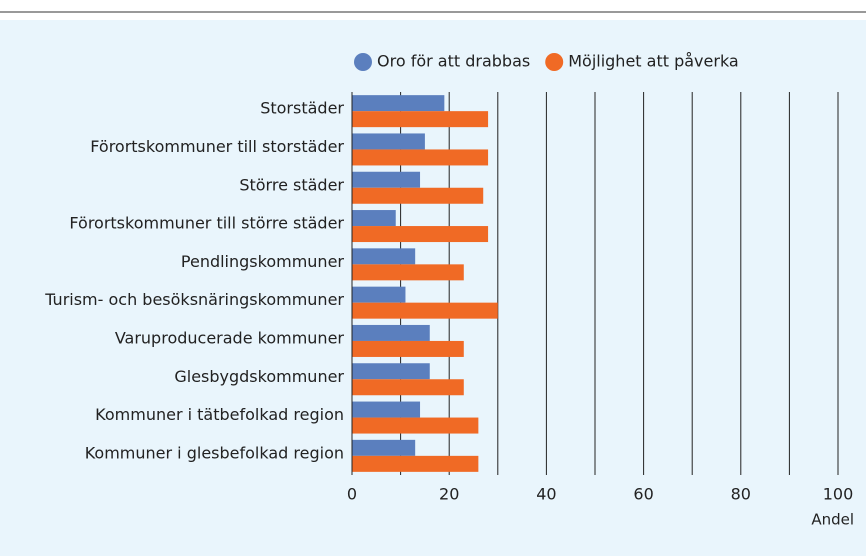 This screenshot has width=866, height=556. What do you see at coordinates (263, 261) in the screenshot?
I see `y-tick-label: Pendlingskommuner` at bounding box center [263, 261].